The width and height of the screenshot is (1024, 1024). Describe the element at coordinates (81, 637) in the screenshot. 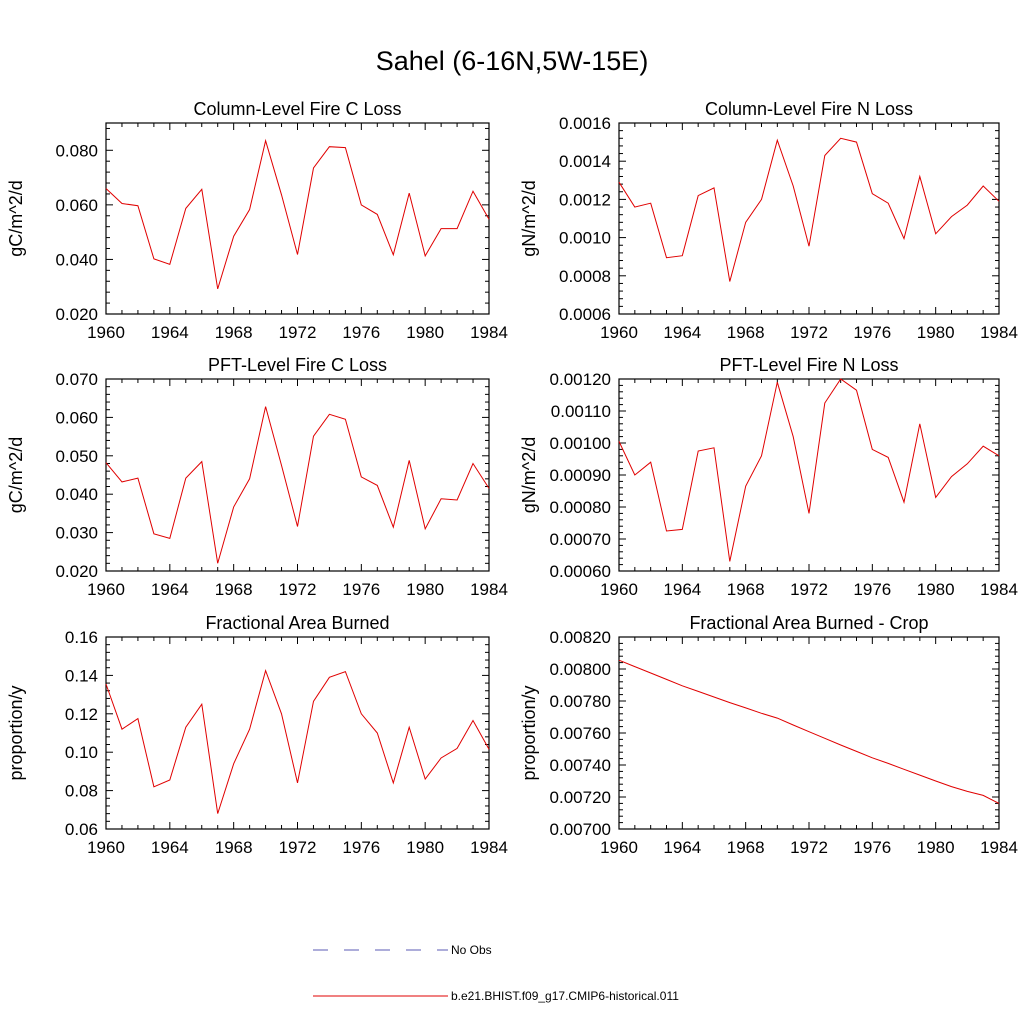

I see `y-tick-label: 0.16` at that location.